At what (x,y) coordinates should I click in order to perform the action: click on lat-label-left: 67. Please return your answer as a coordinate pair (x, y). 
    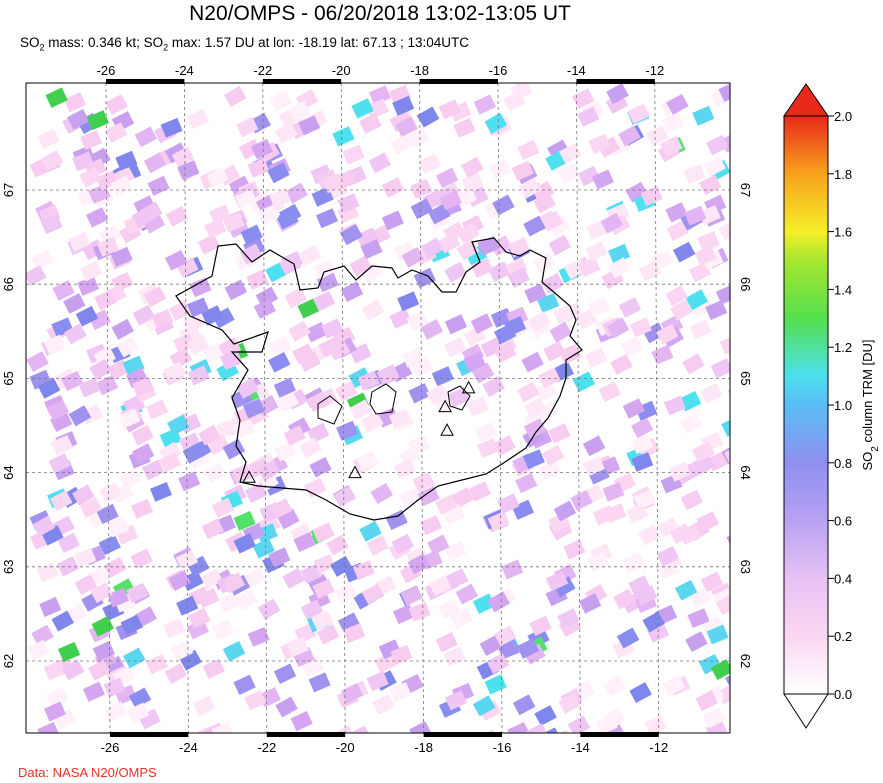
    Looking at the image, I should click on (8, 190).